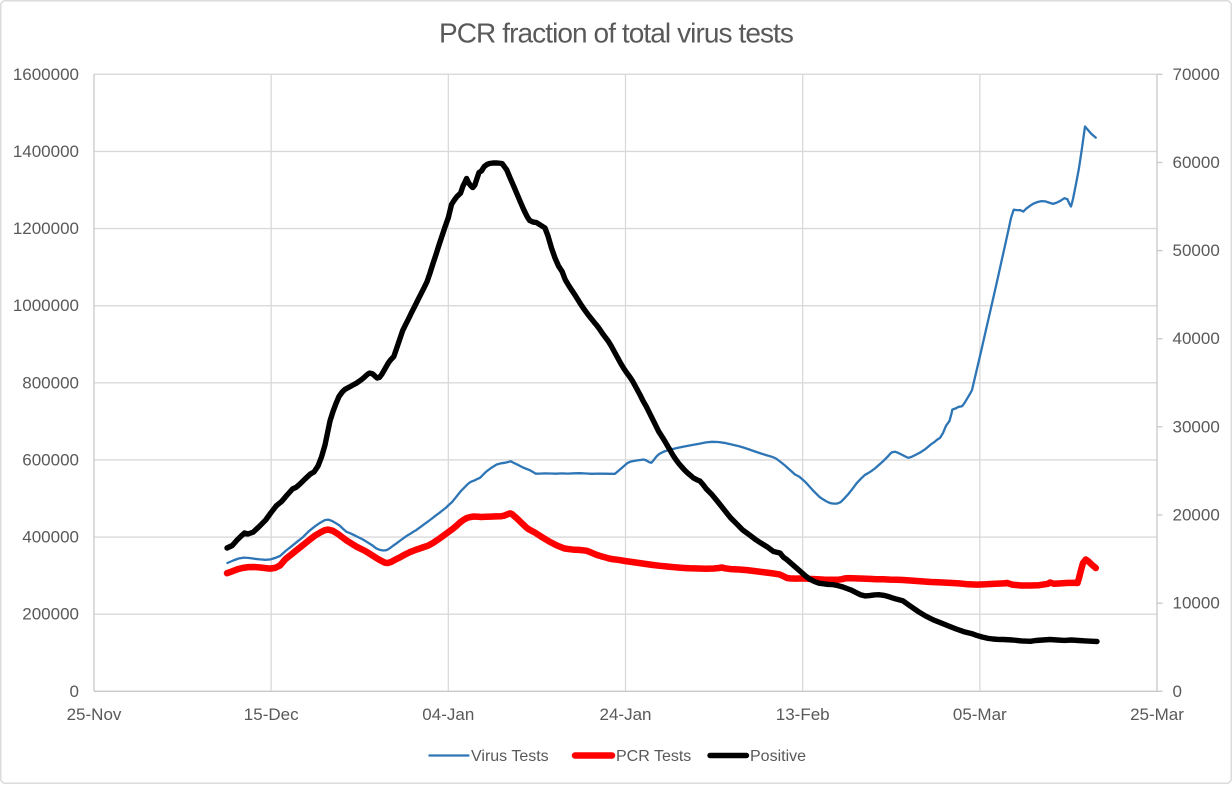 The width and height of the screenshot is (1232, 789). I want to click on svg-text: 20000, so click(1196, 515).